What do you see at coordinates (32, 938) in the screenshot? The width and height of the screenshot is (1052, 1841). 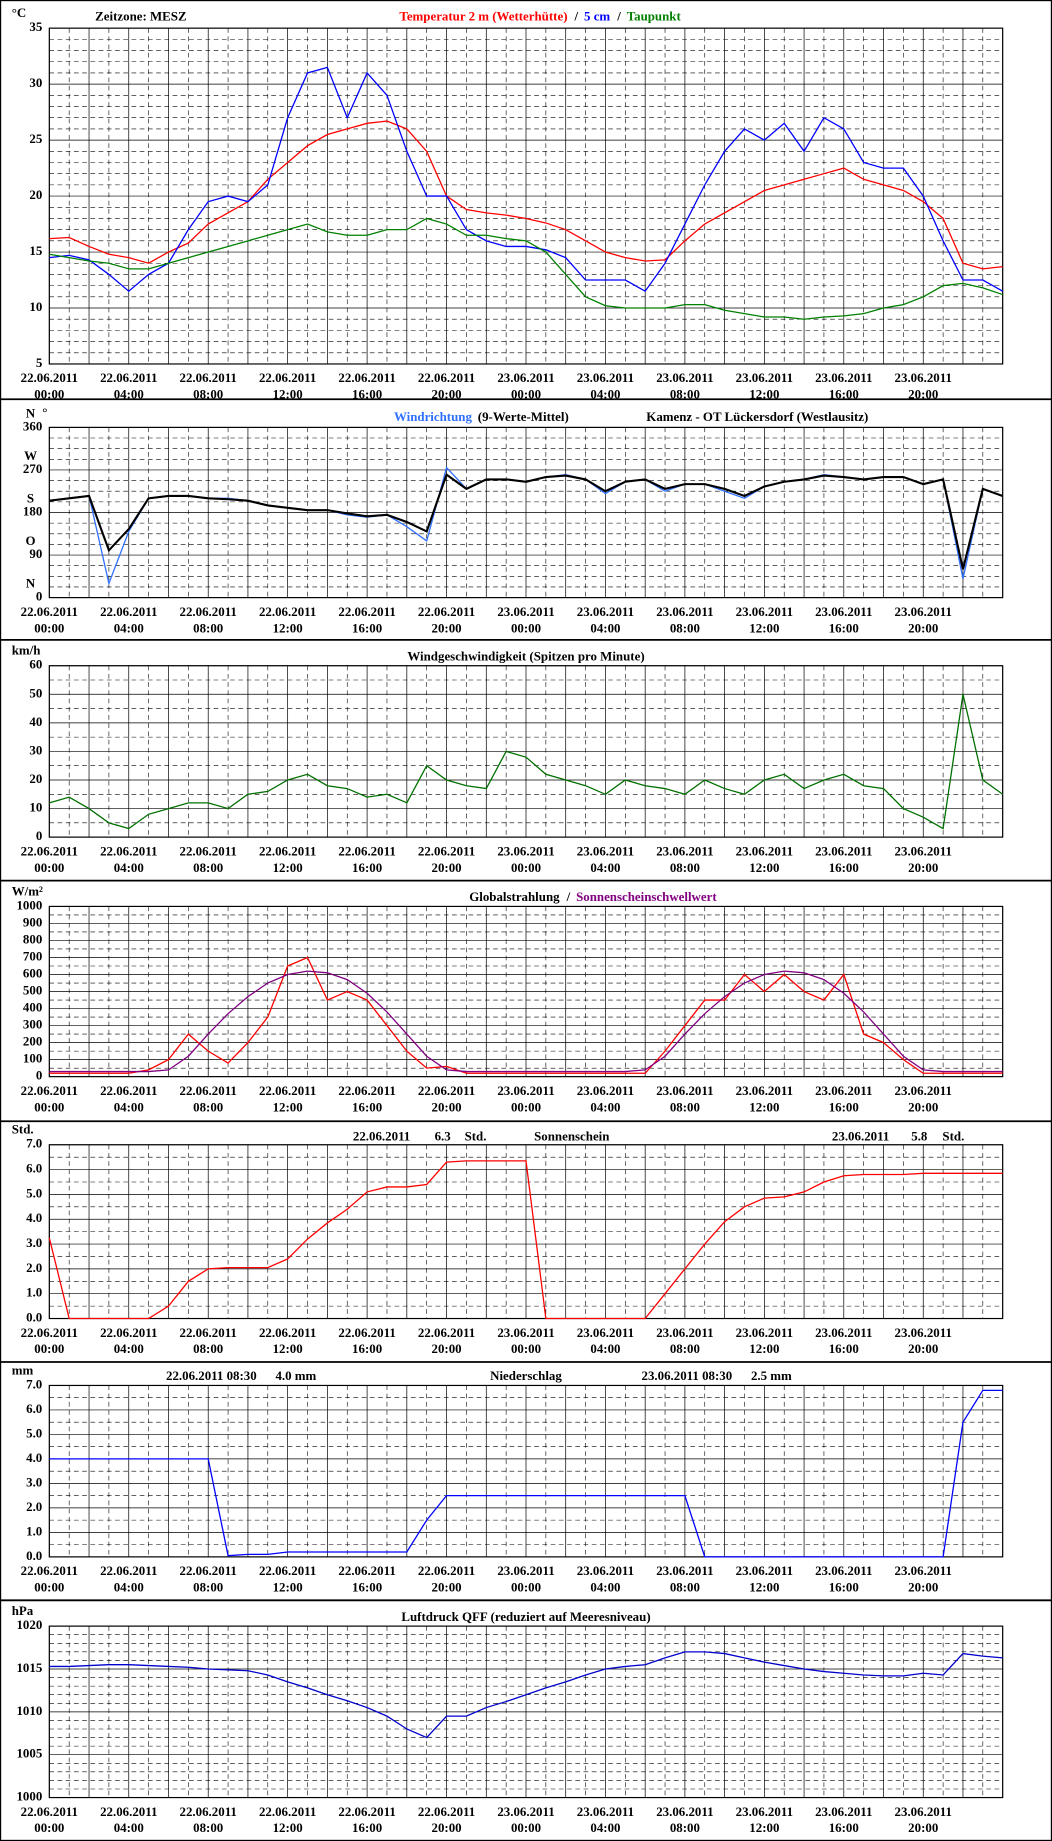 I see `y-tick-label: 800` at bounding box center [32, 938].